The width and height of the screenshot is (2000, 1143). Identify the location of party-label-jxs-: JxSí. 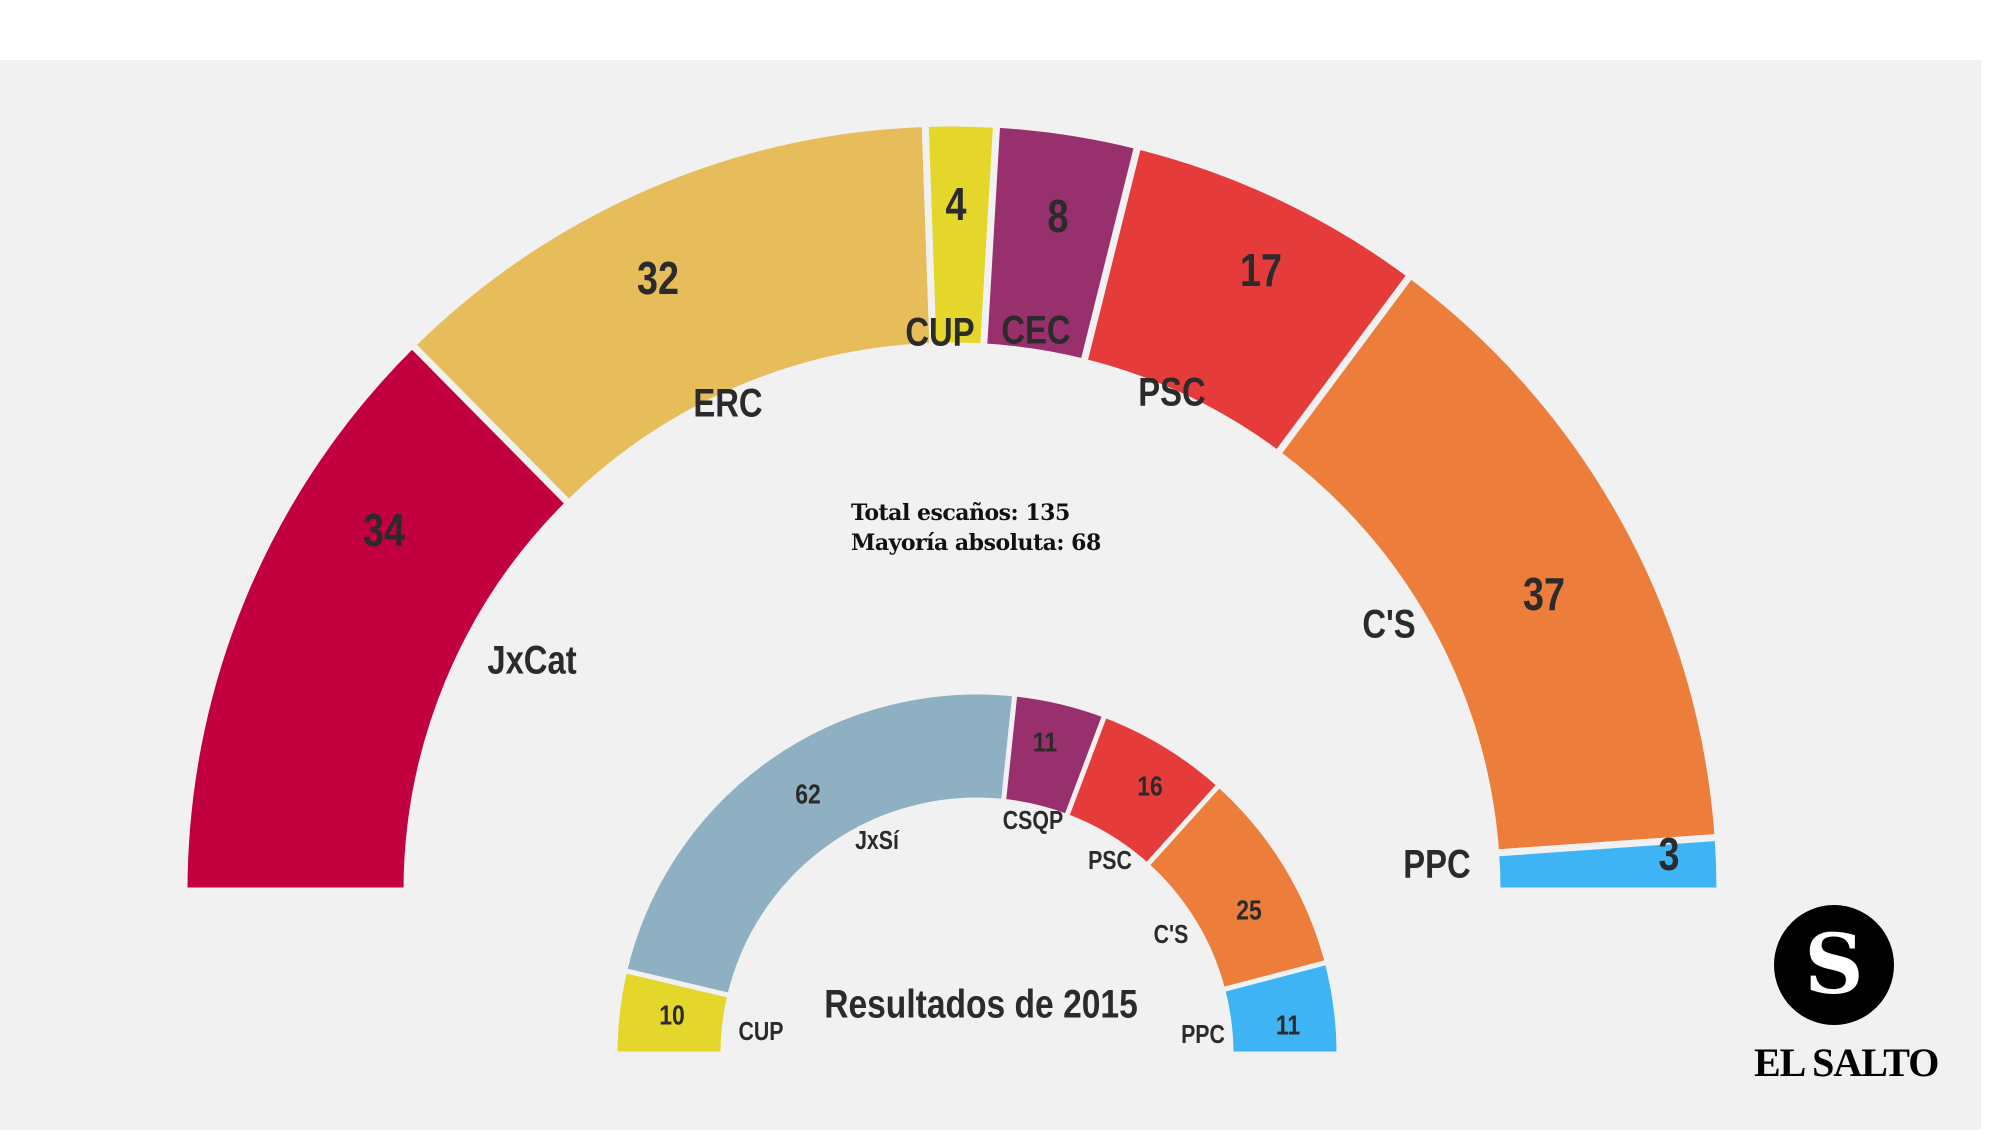
(877, 841).